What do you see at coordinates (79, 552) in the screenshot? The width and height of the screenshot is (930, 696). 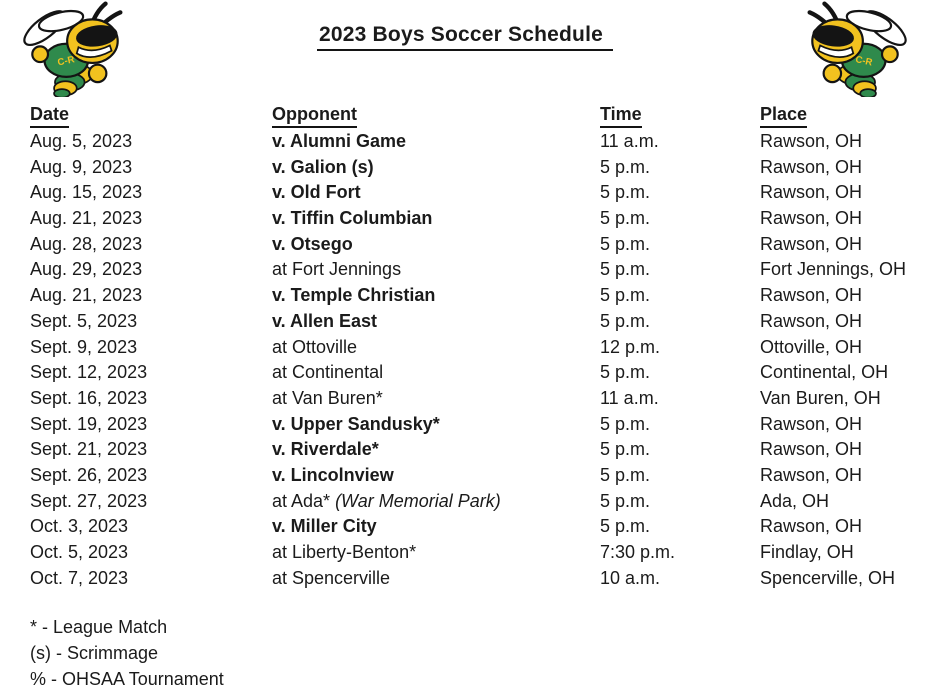 I see `date-cell: Oct. 5, 2023` at bounding box center [79, 552].